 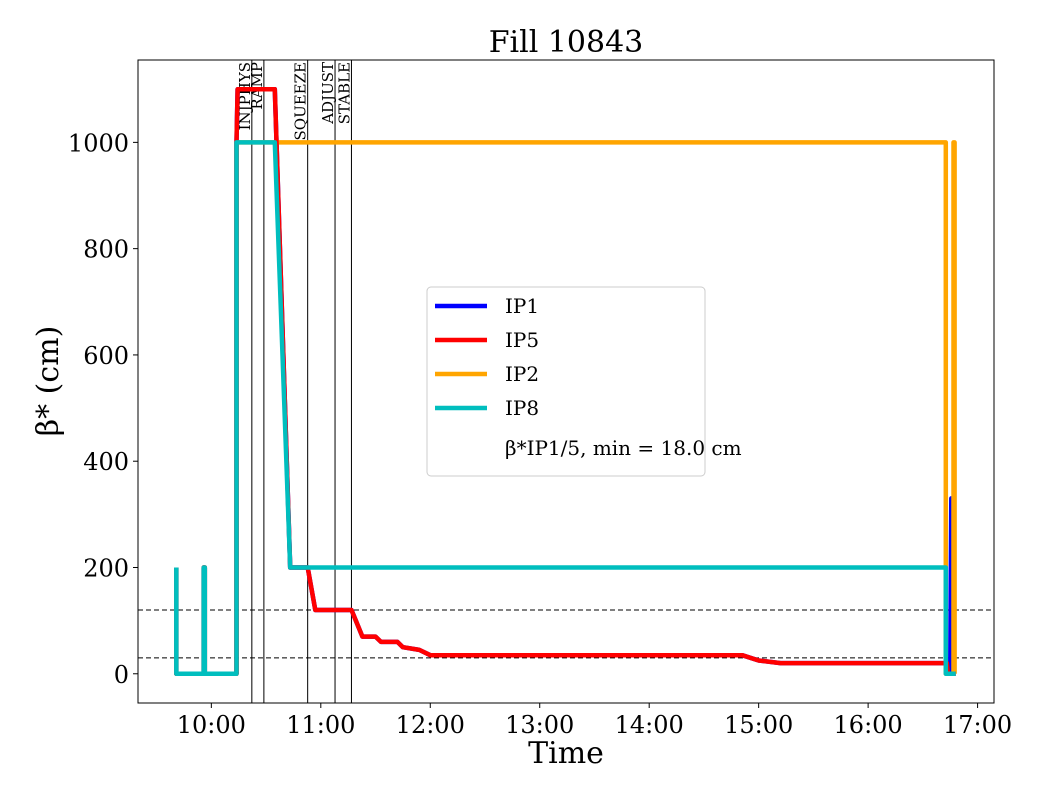 What do you see at coordinates (539, 725) in the screenshot?
I see `x-tick-label-13: 13:00` at bounding box center [539, 725].